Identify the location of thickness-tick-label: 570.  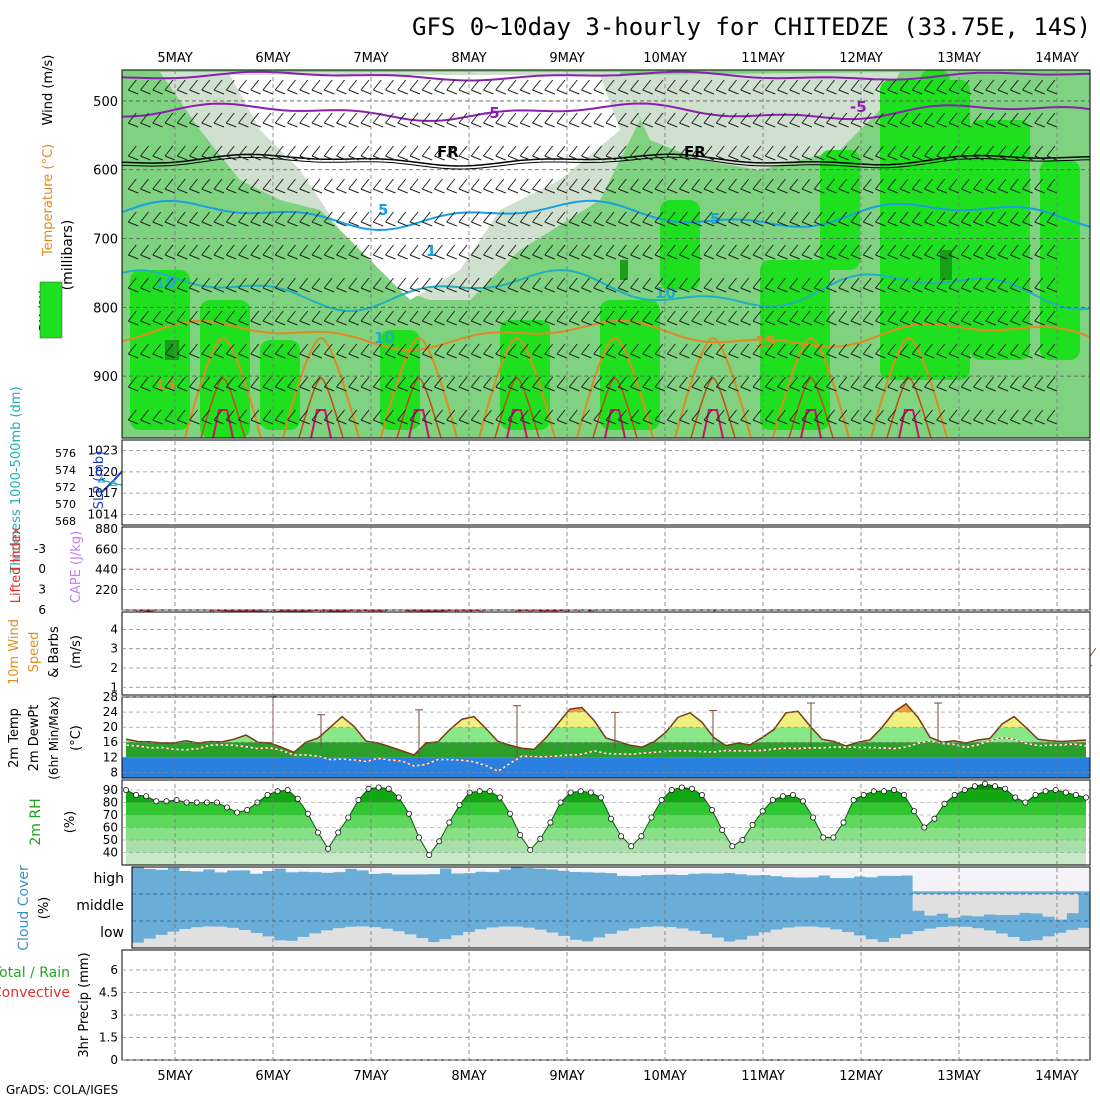
(65, 504).